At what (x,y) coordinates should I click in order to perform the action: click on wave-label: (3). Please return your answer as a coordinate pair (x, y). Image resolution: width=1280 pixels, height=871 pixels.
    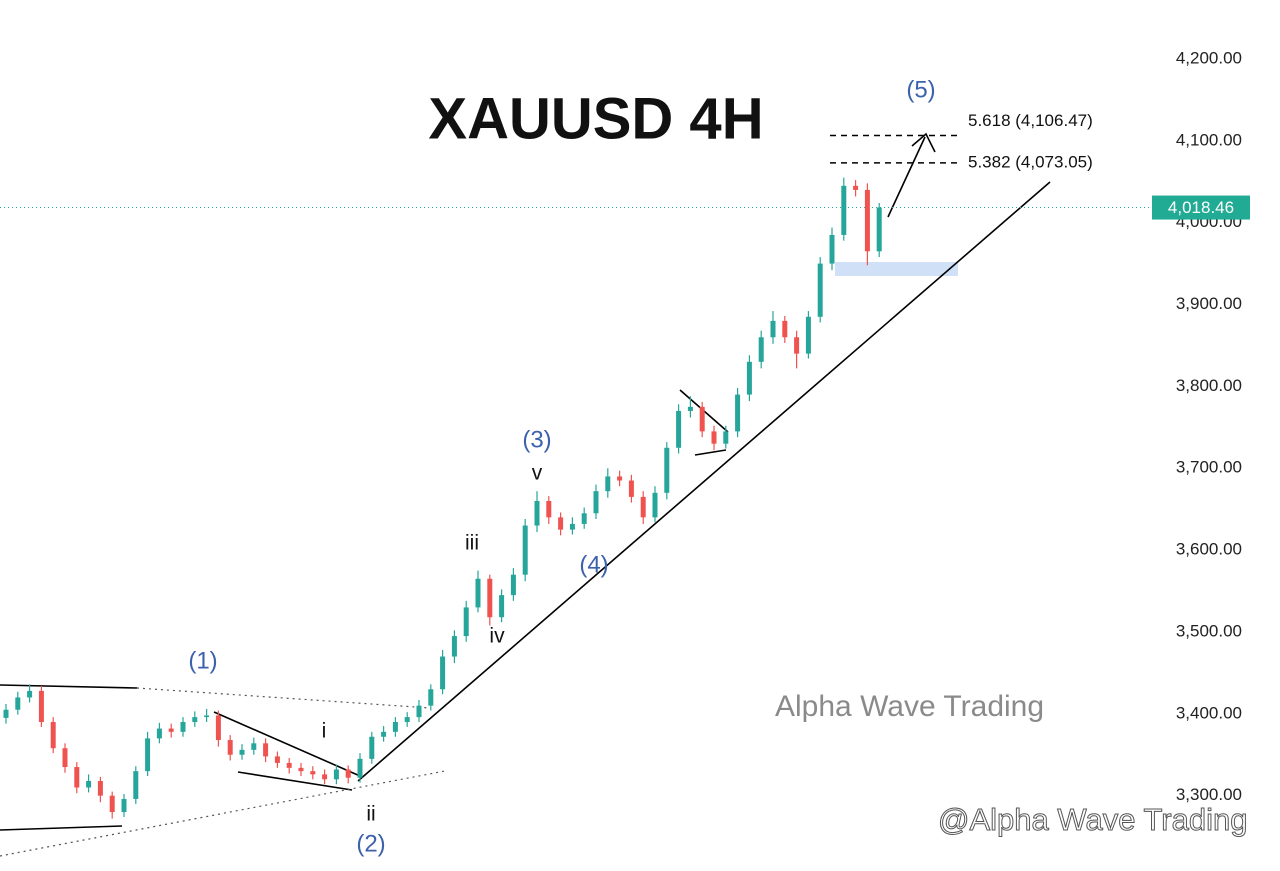
    Looking at the image, I should click on (536, 439).